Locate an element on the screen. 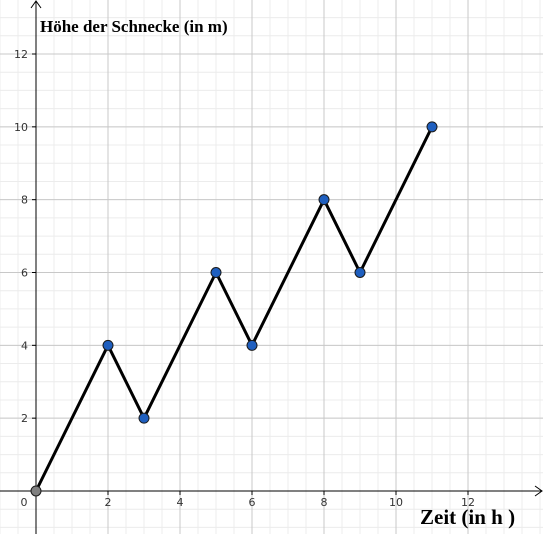 This screenshot has height=534, width=543. y-tick-label: 8 is located at coordinates (24, 200).